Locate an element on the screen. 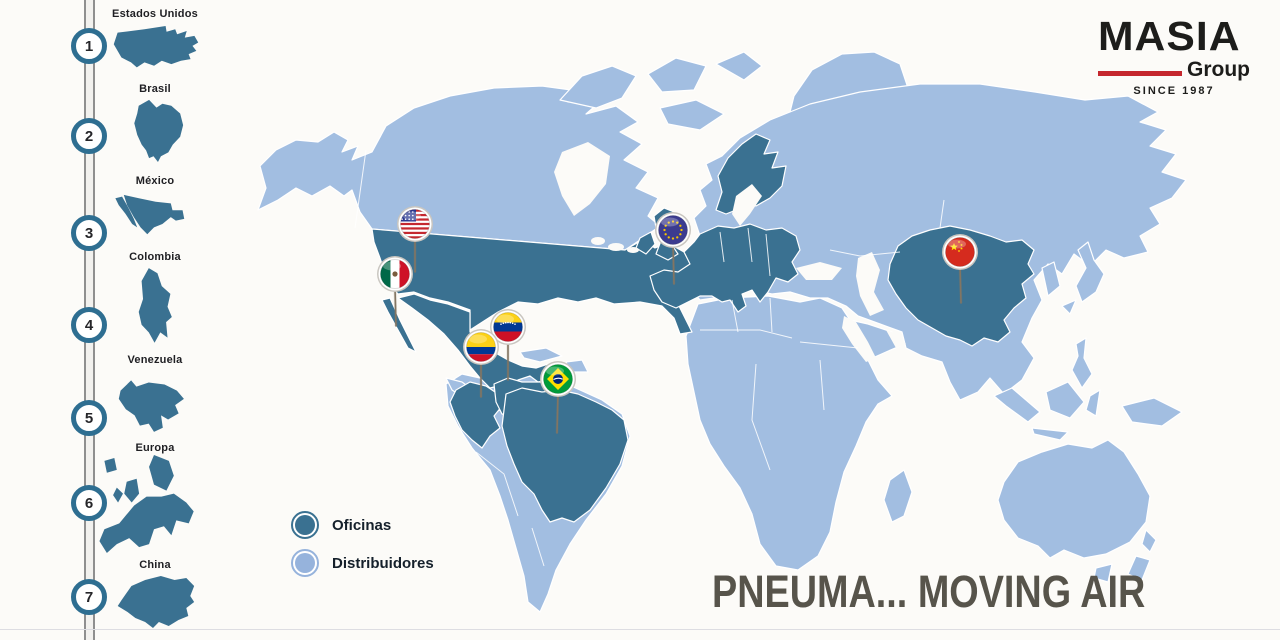  cn-silhouette-icon is located at coordinates (153, 603).